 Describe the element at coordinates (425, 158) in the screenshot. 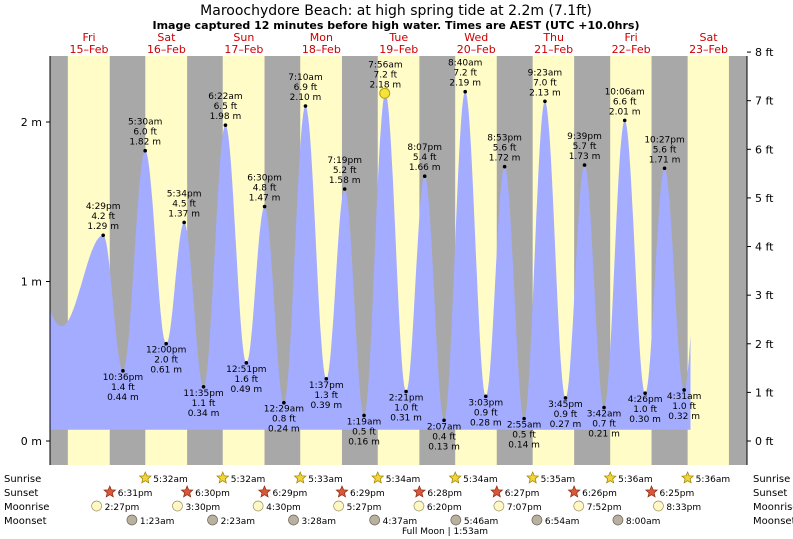

I see `high-tide-label: 5.4 ft` at that location.